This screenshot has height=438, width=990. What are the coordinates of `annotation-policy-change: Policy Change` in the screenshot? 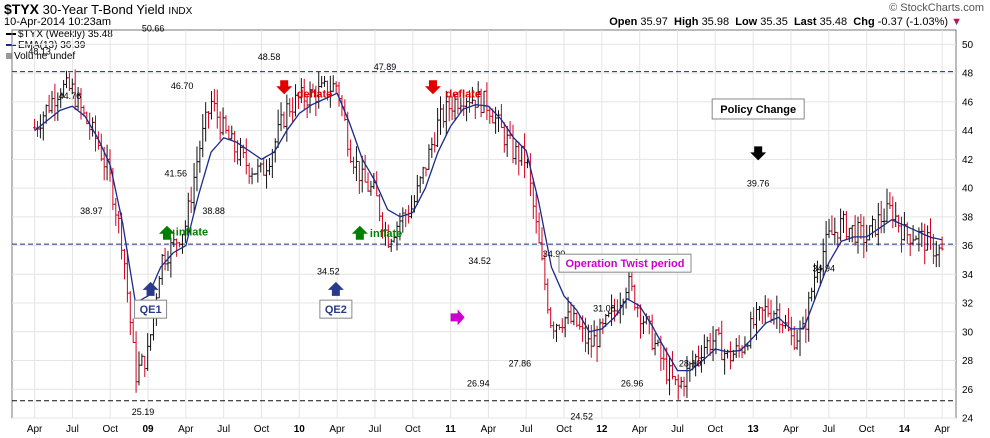 It's located at (758, 110).